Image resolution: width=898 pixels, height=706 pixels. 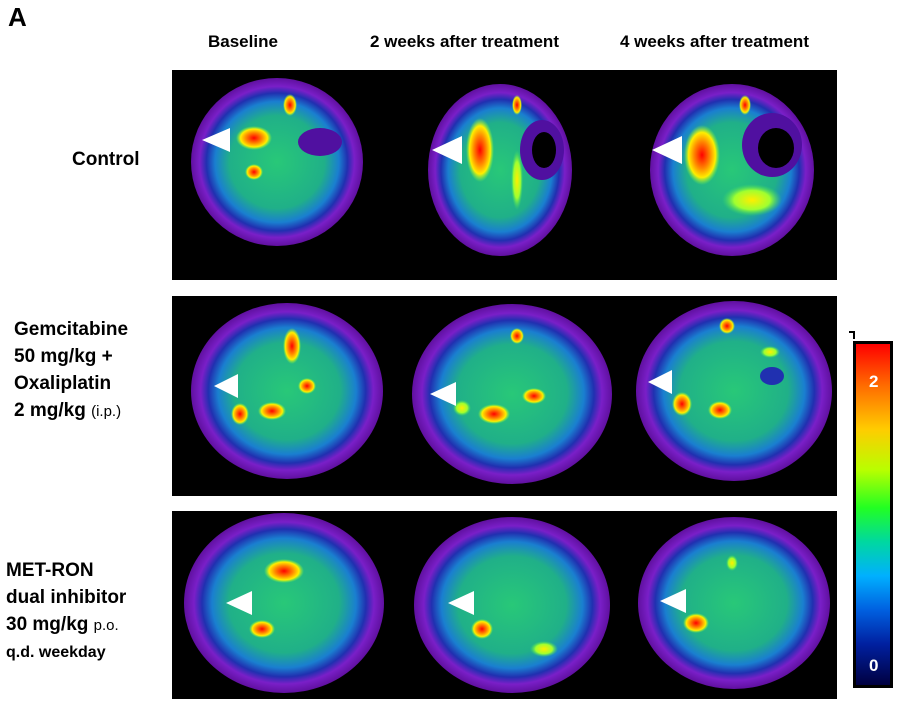 I want to click on scan-met-4-weeks, so click(x=734, y=603).